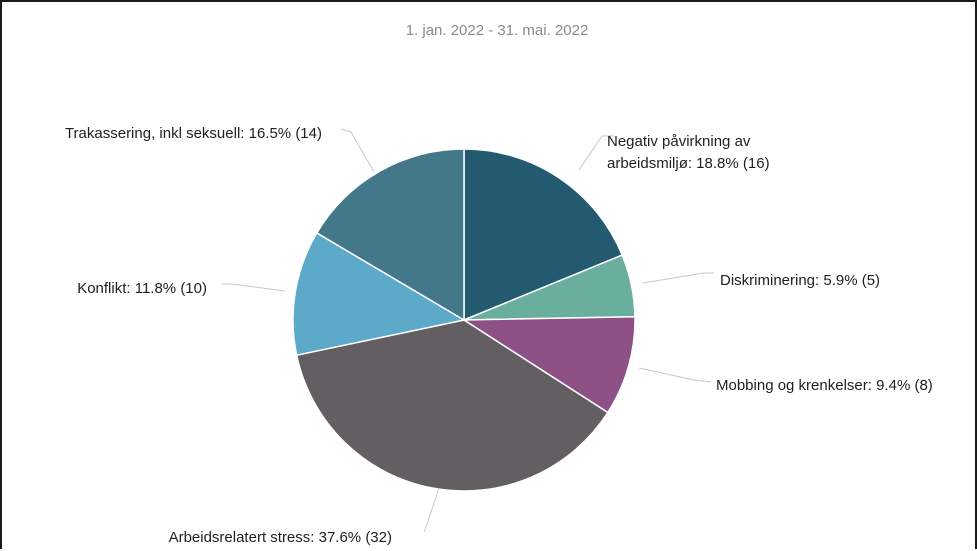 The width and height of the screenshot is (977, 551). I want to click on slice-label-line: Negativ påvirkning av, so click(679, 141).